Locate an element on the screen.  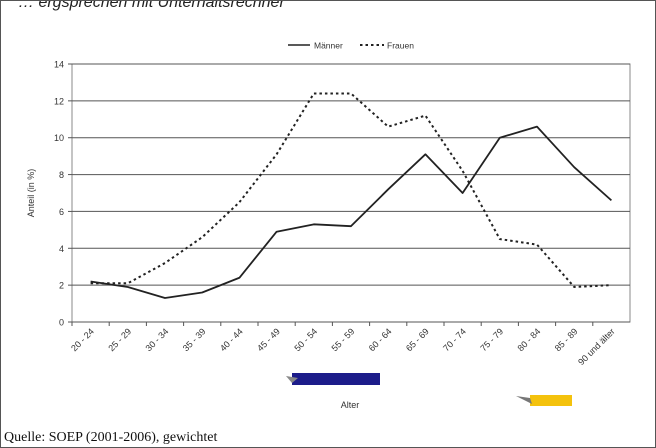
x-tick-label: 60 - 64 is located at coordinates (380, 339).